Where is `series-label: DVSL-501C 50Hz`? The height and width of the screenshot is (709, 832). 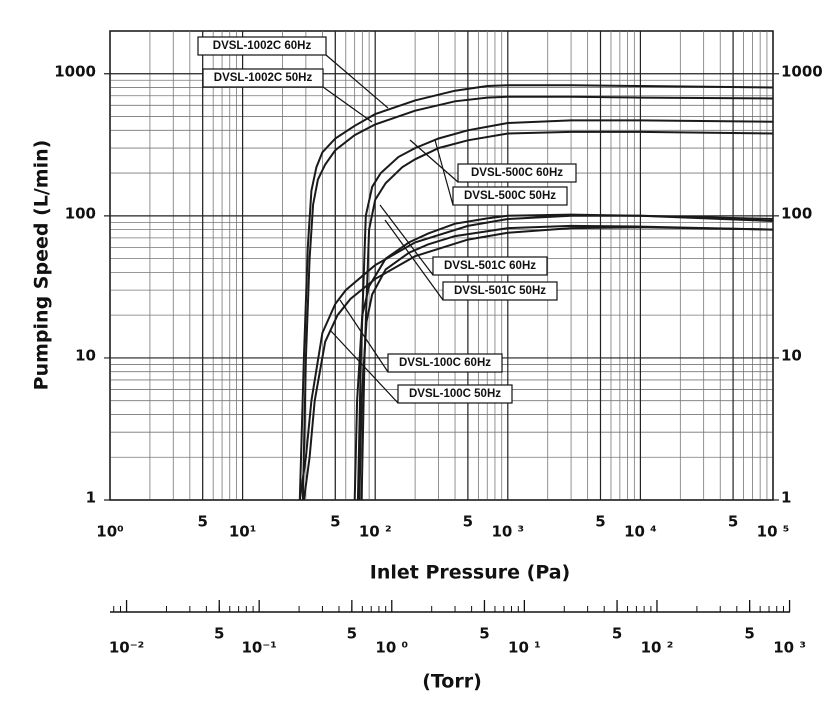 series-label: DVSL-501C 50Hz is located at coordinates (500, 291).